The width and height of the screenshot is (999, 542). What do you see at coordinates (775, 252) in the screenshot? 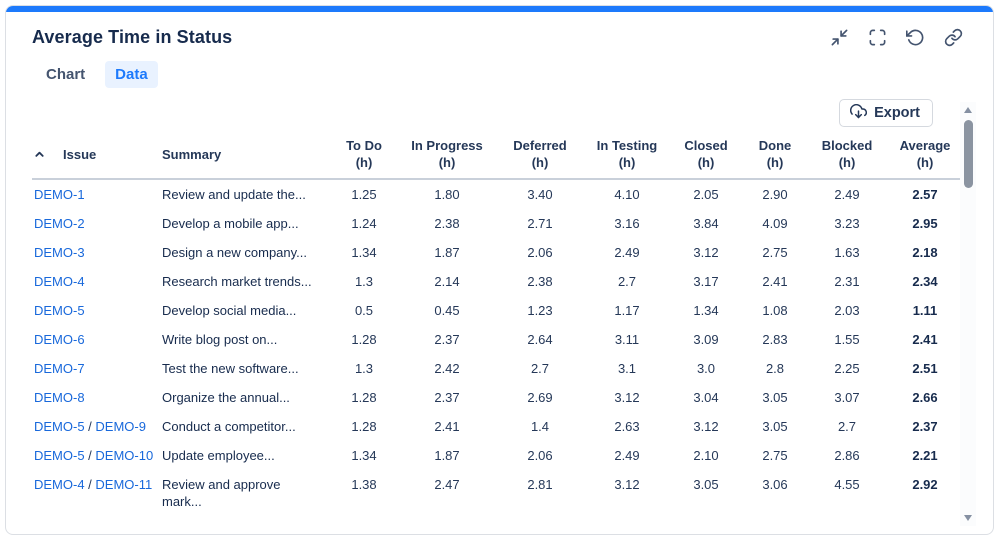
I see `value-cell-done: 2.75` at bounding box center [775, 252].